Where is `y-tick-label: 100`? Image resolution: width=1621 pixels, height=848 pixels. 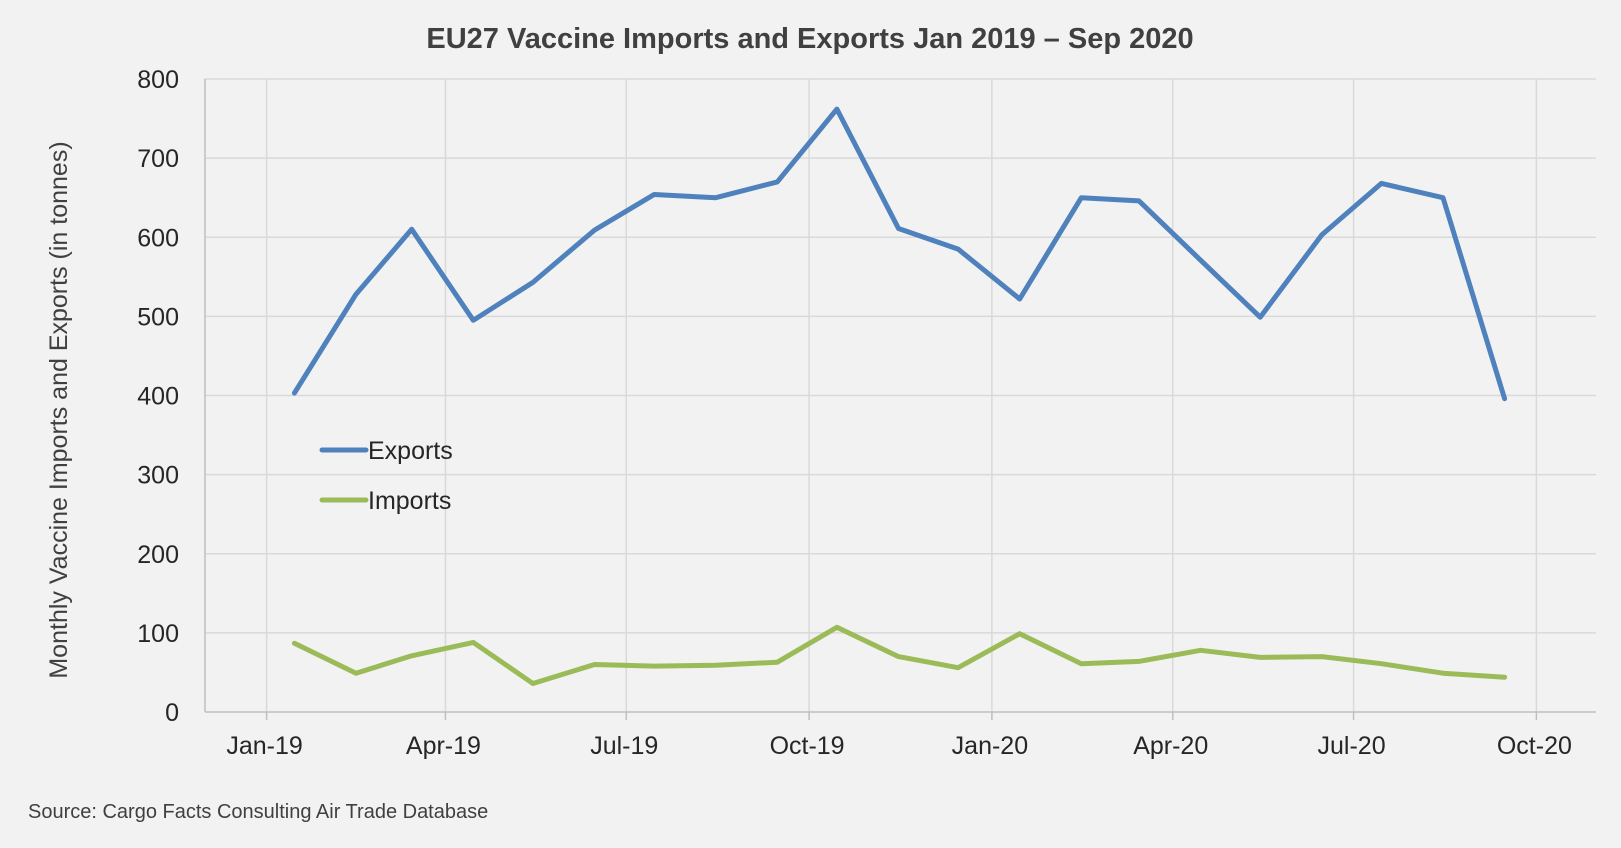
y-tick-label: 100 is located at coordinates (158, 634).